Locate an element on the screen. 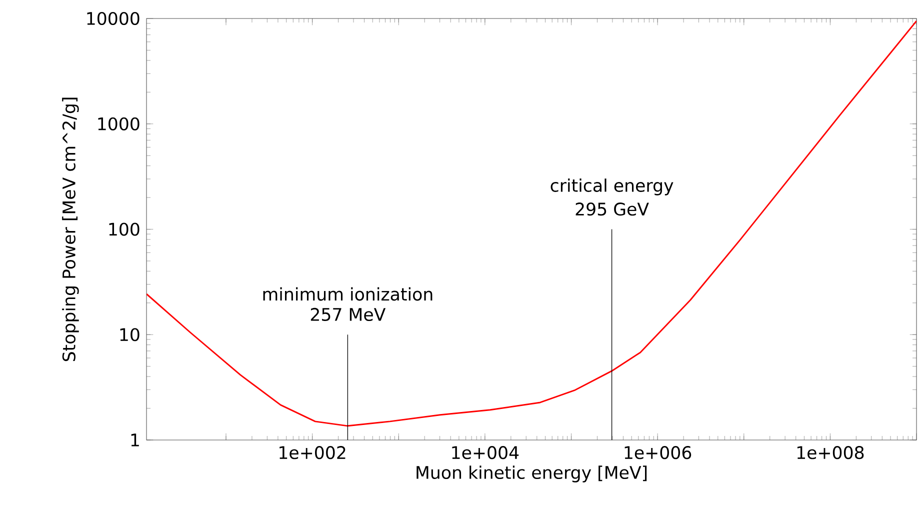  y-tick-label: 1000 is located at coordinates (119, 123).